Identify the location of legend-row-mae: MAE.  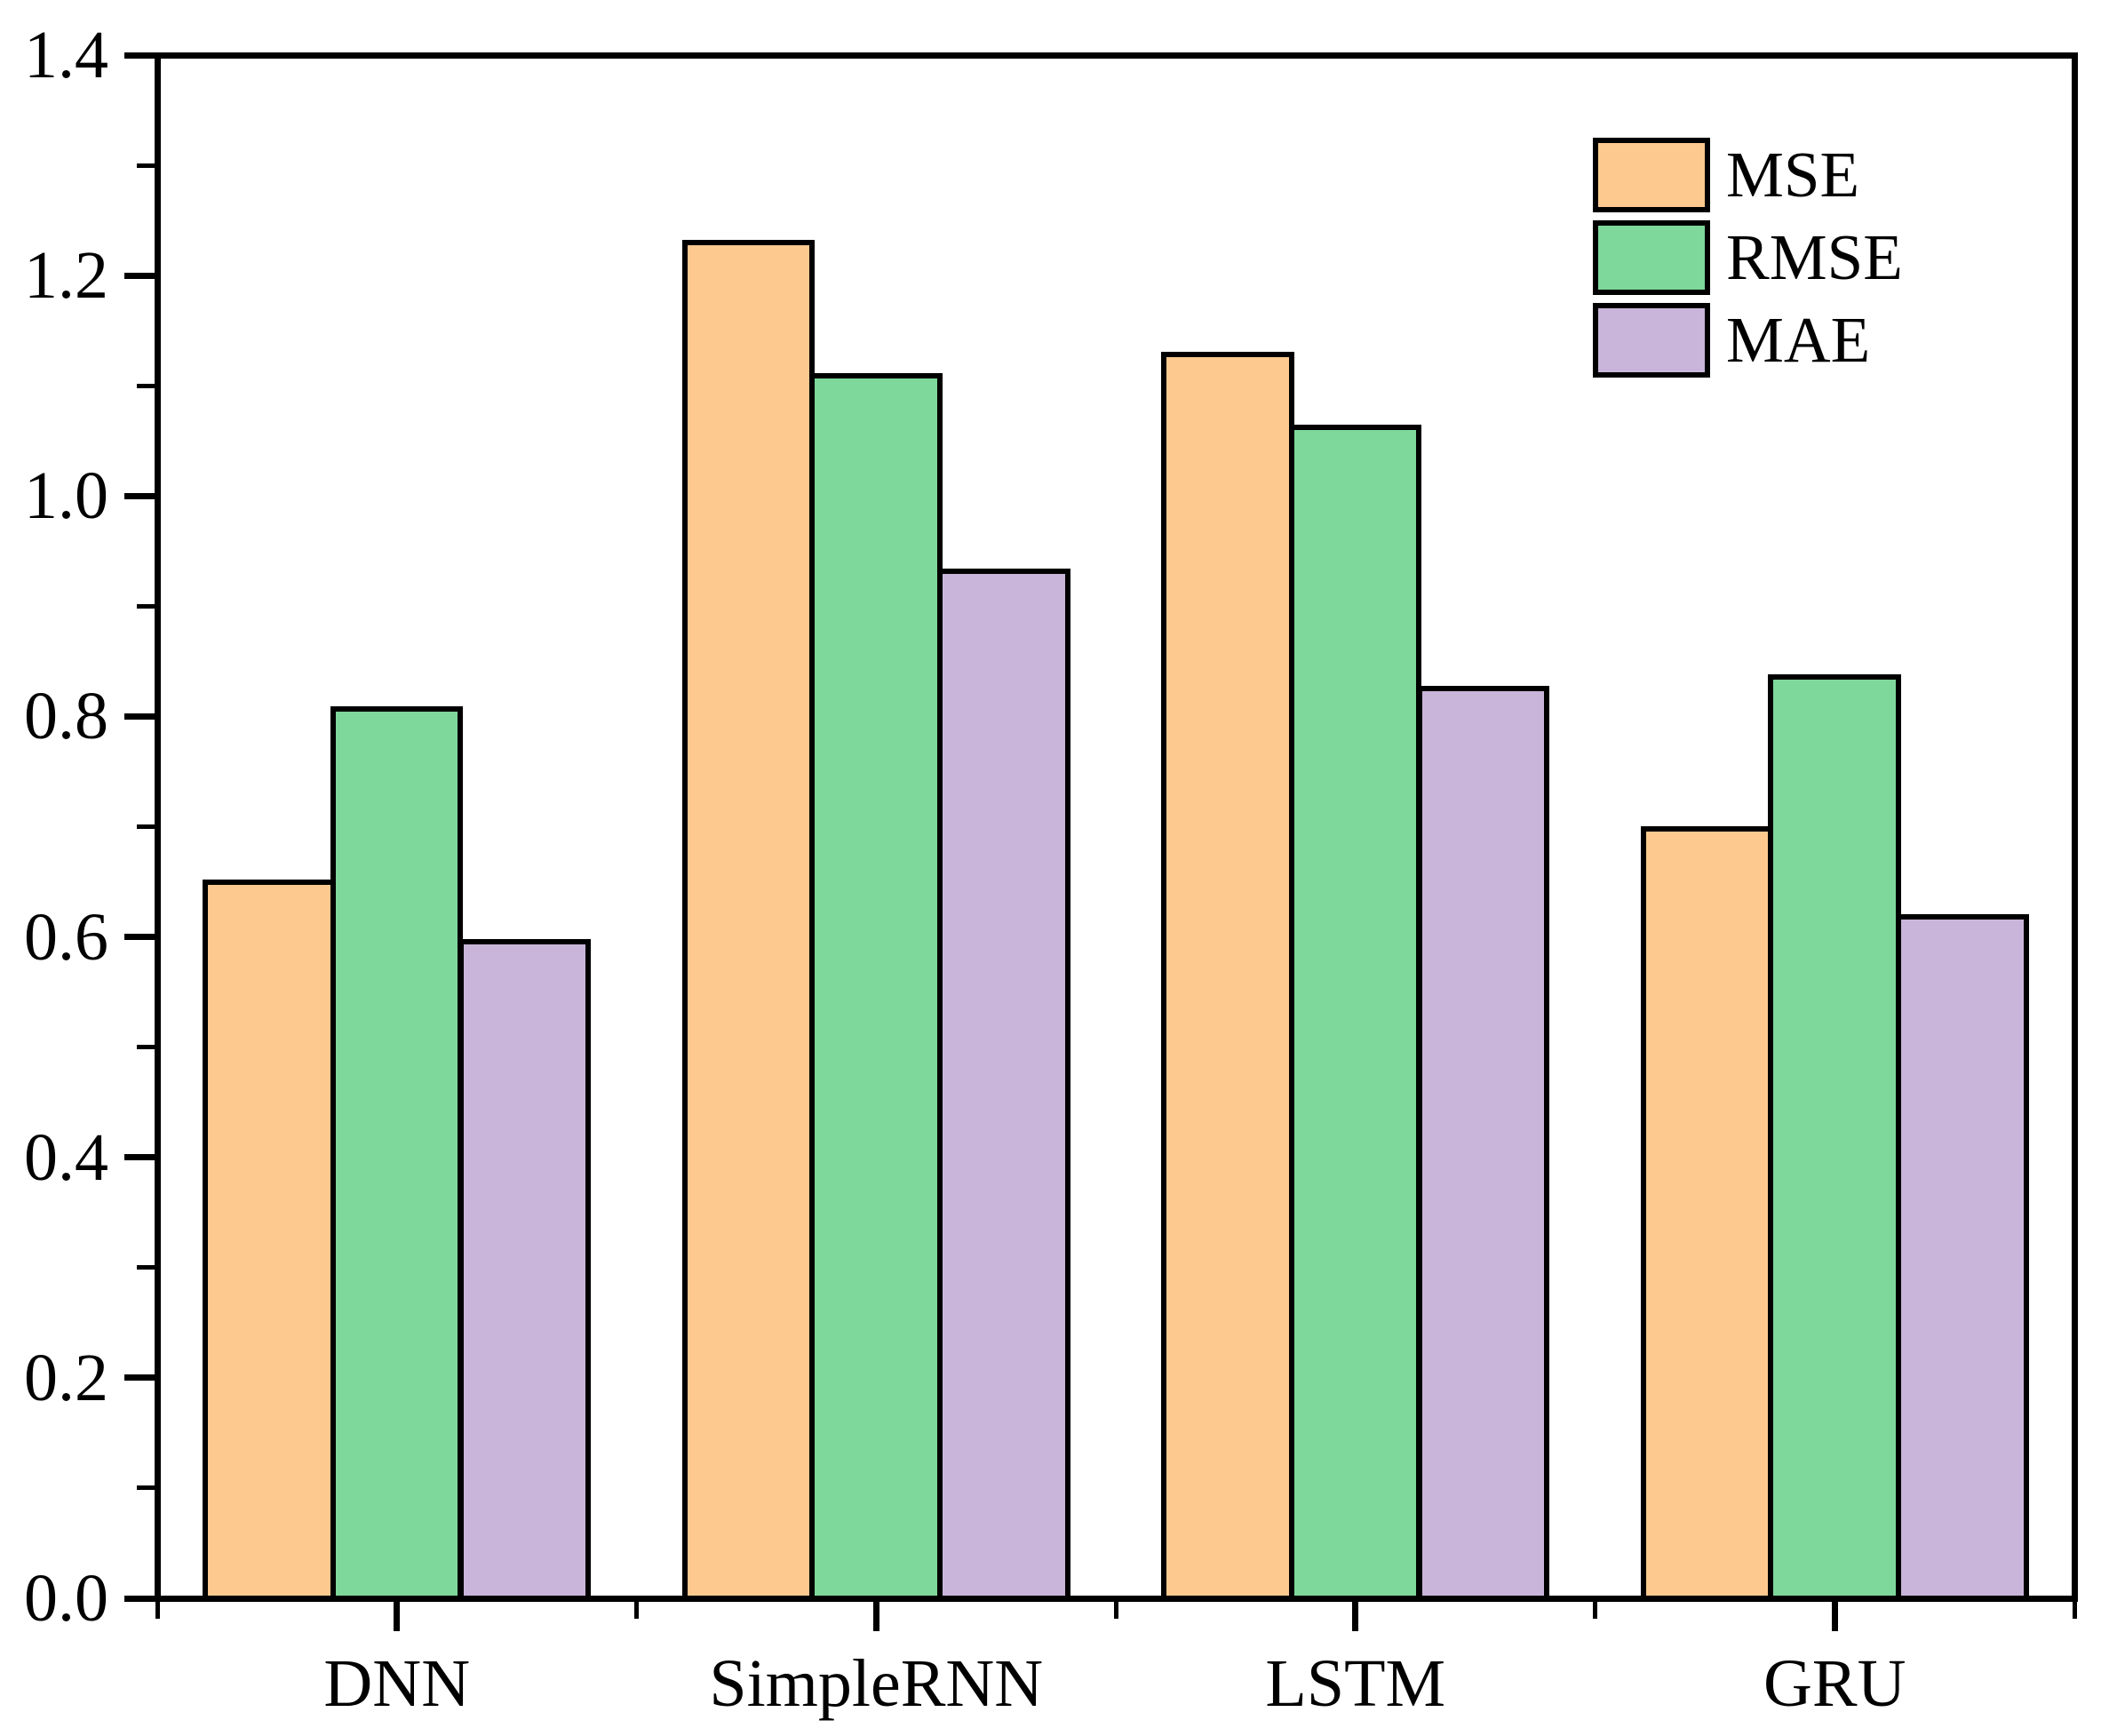
(1748, 340).